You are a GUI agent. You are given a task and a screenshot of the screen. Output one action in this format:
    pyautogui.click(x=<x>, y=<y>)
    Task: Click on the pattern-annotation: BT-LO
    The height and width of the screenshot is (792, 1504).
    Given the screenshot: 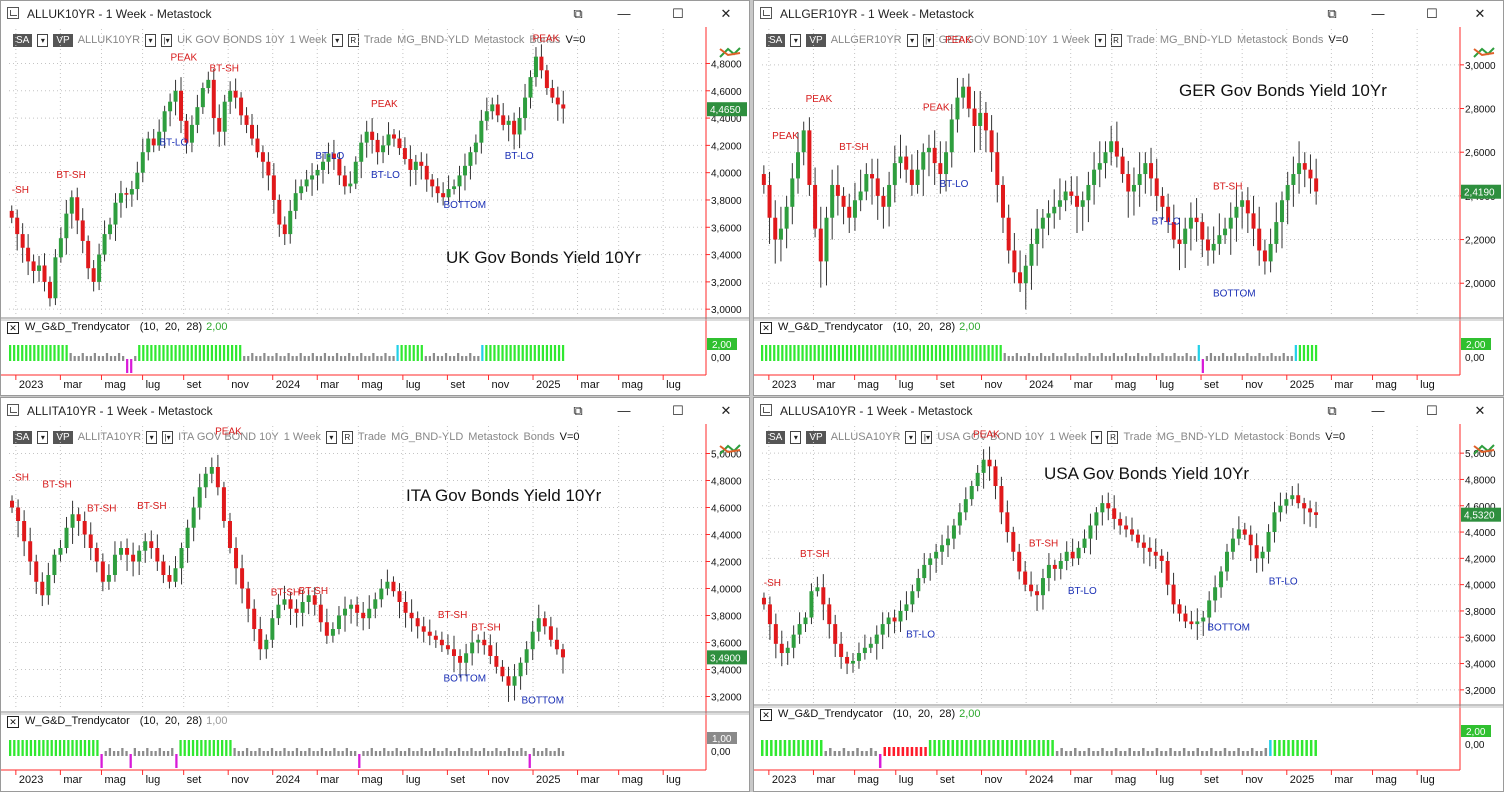 What is the action you would take?
    pyautogui.click(x=1166, y=221)
    